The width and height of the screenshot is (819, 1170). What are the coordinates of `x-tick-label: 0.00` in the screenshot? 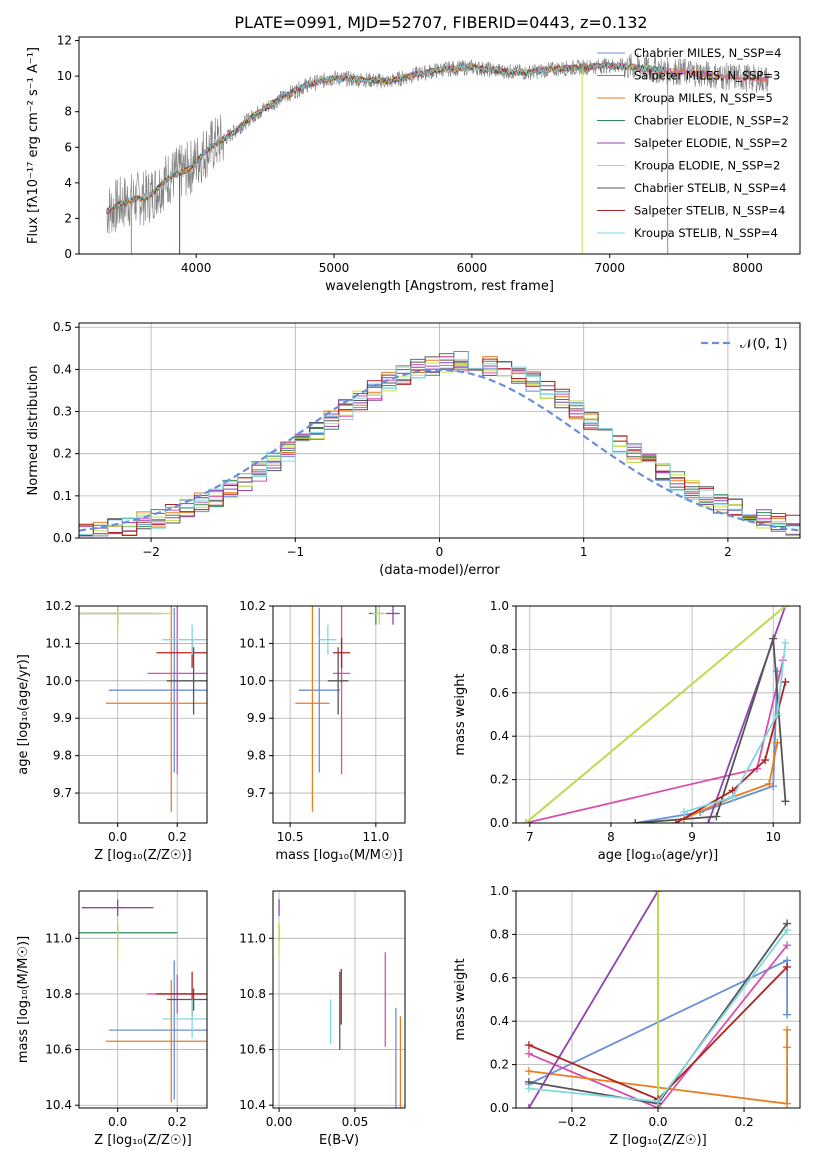 It's located at (279, 1122).